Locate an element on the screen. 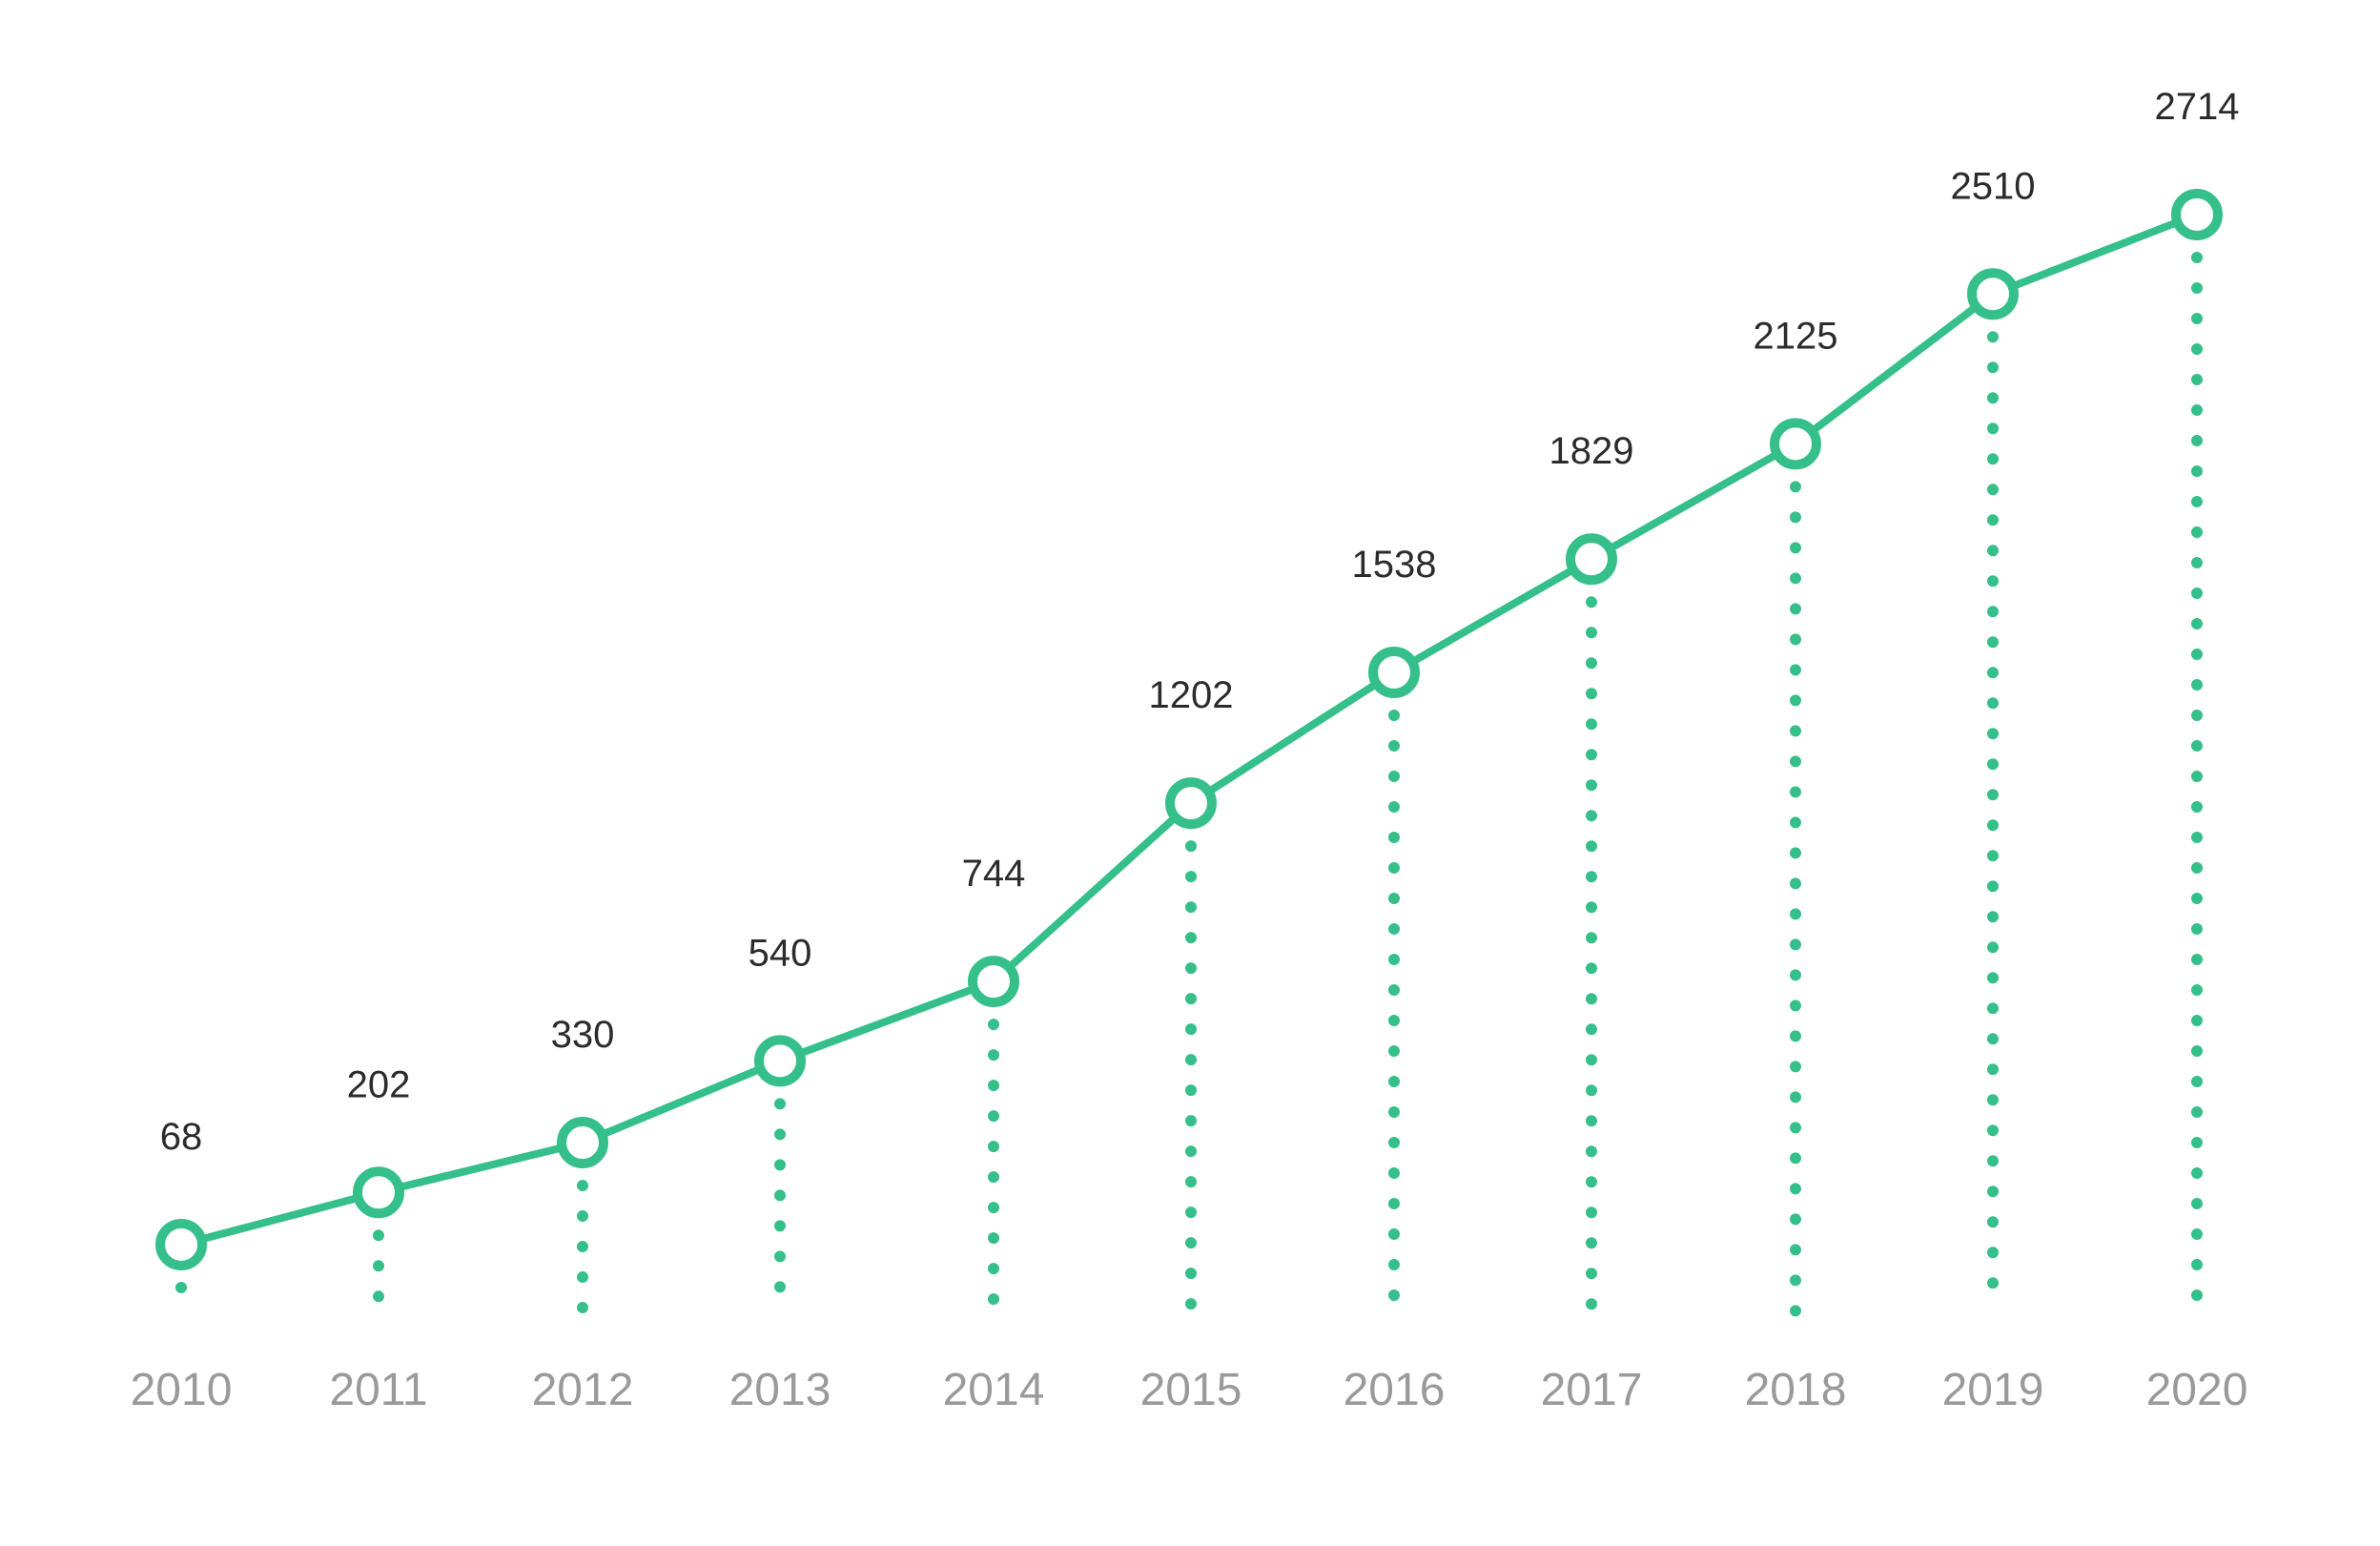 The width and height of the screenshot is (2380, 1546). tick-label-2014: 2014 is located at coordinates (994, 1390).